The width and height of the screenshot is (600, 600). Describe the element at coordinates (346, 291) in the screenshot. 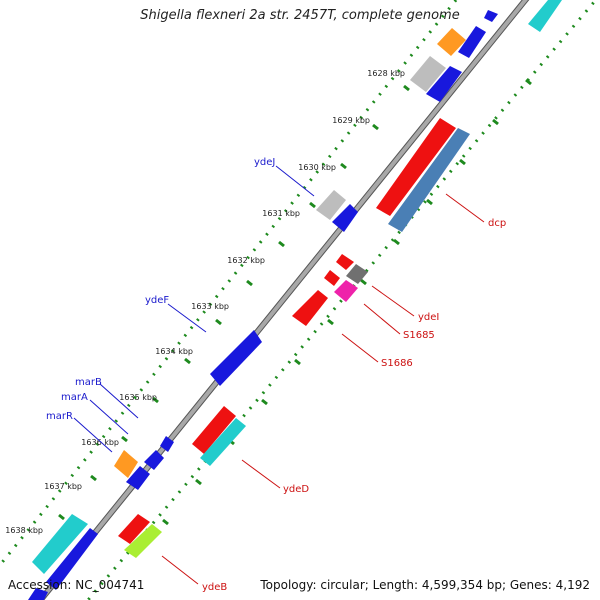

I see `gene-S1685` at that location.